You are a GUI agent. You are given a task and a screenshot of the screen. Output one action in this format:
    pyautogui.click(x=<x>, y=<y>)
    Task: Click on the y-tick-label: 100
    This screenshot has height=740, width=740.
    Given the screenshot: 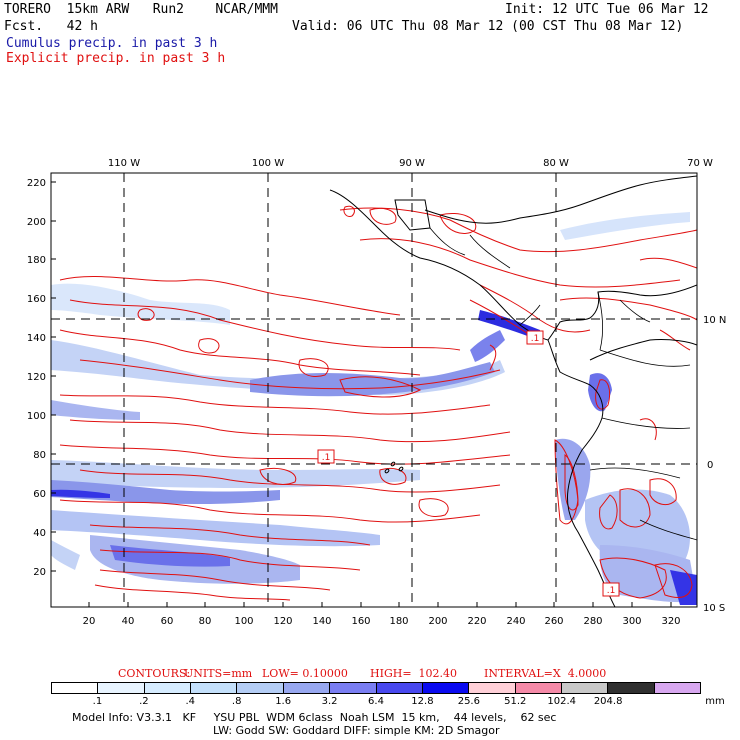 What is the action you would take?
    pyautogui.click(x=36, y=416)
    